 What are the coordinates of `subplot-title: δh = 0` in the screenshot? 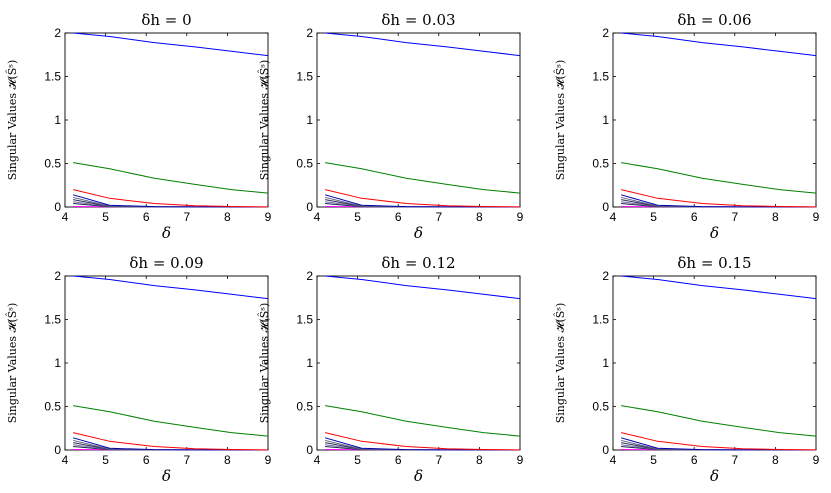 It's located at (166, 20).